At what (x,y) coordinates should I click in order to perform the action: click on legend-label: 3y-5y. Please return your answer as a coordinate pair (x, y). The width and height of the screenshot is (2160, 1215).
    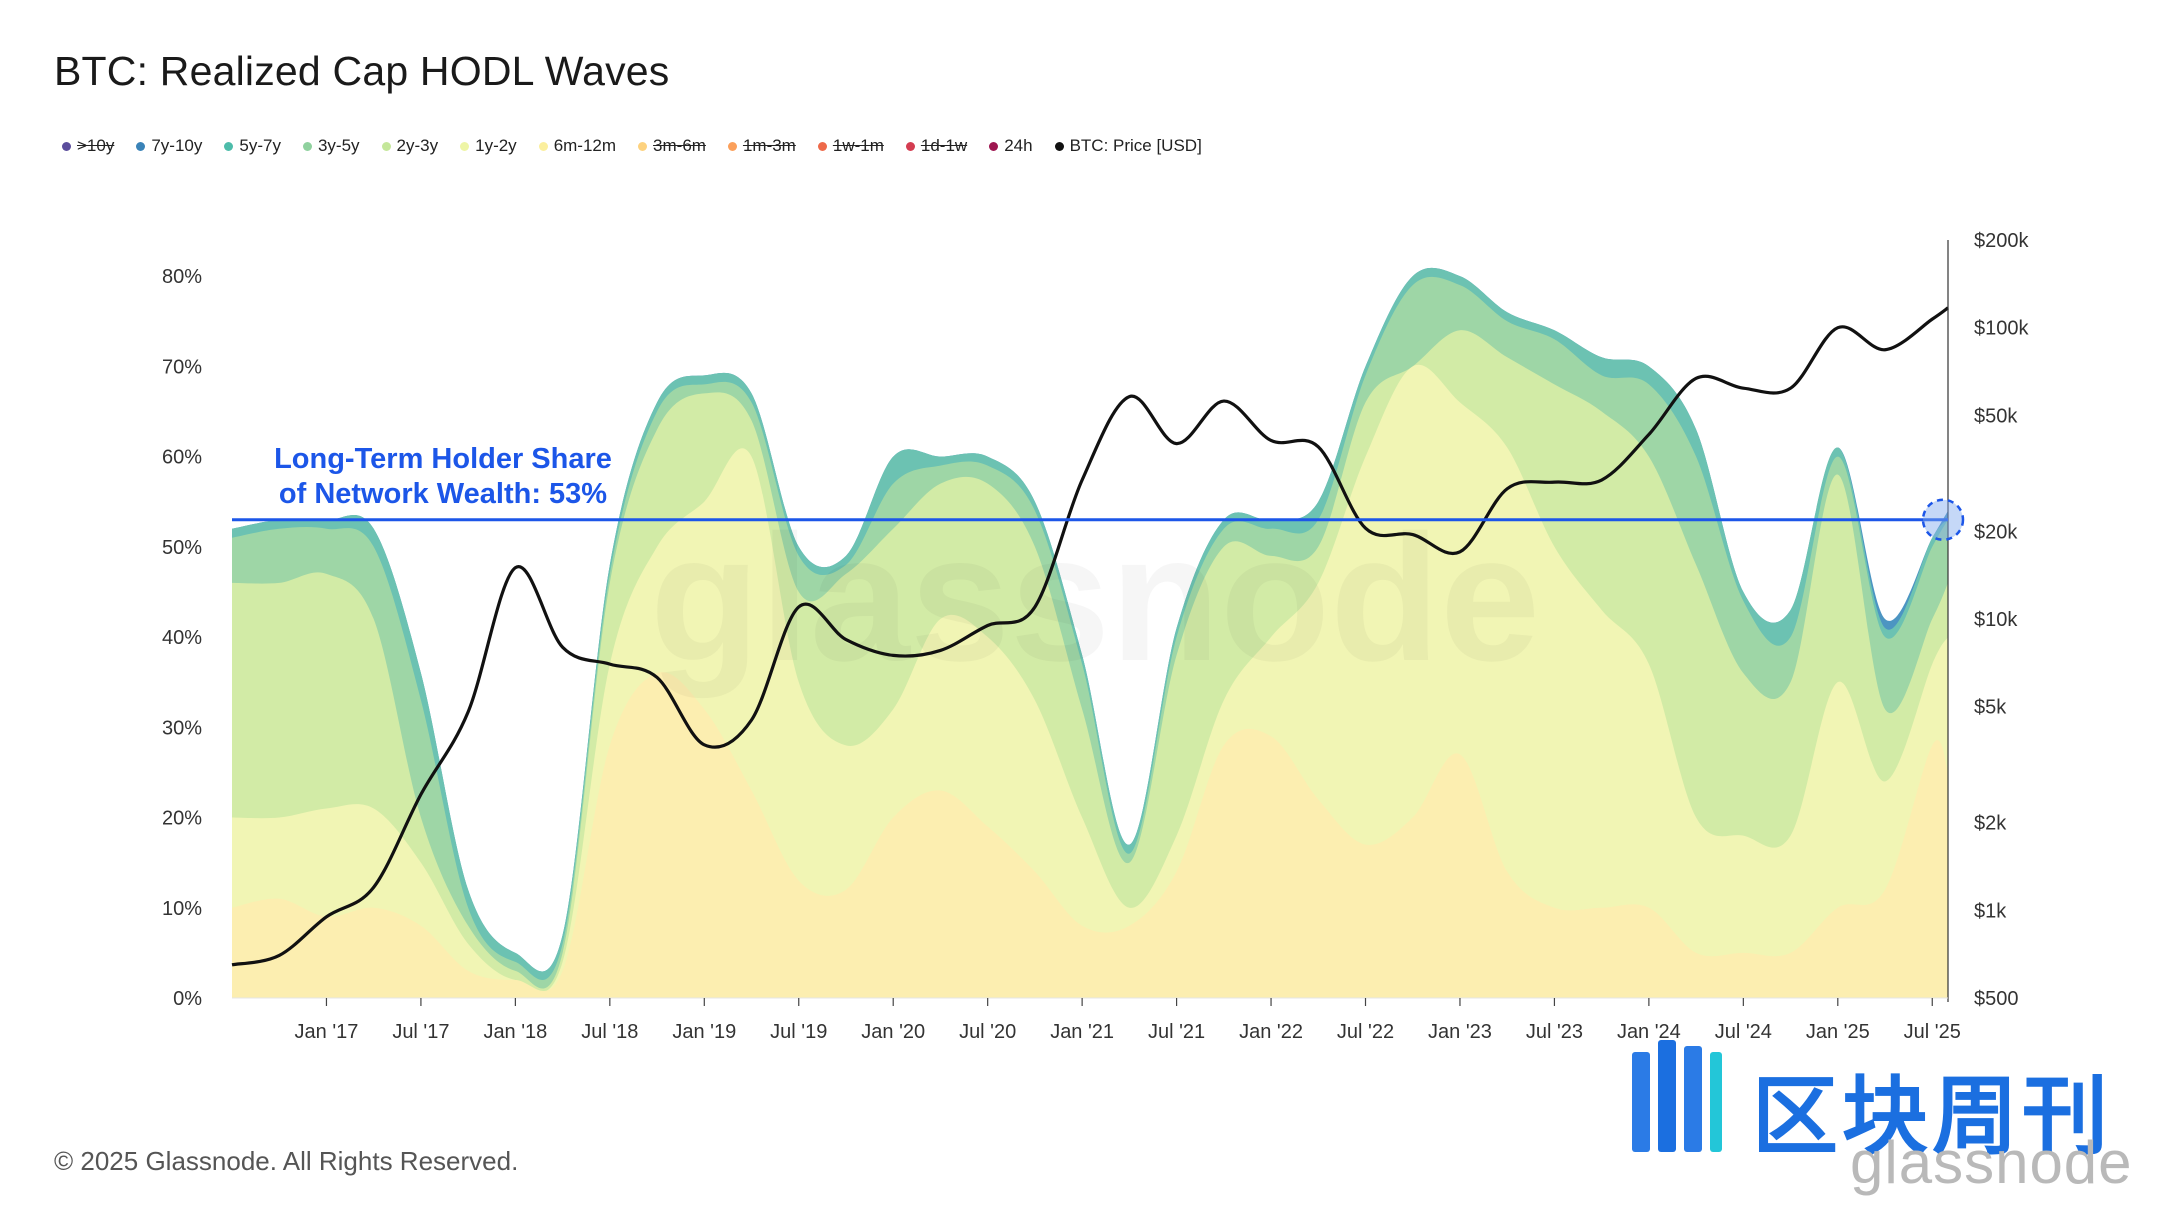
    Looking at the image, I should click on (338, 145).